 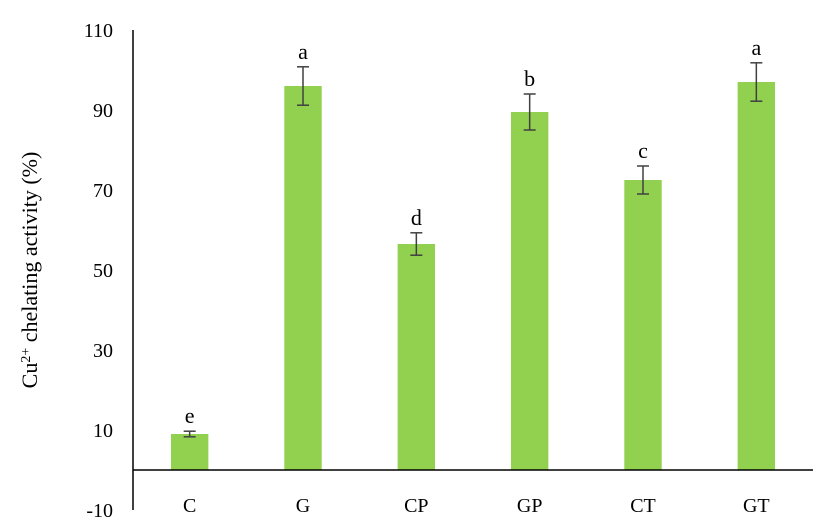 I want to click on y-tick-label: 10, so click(x=103, y=431).